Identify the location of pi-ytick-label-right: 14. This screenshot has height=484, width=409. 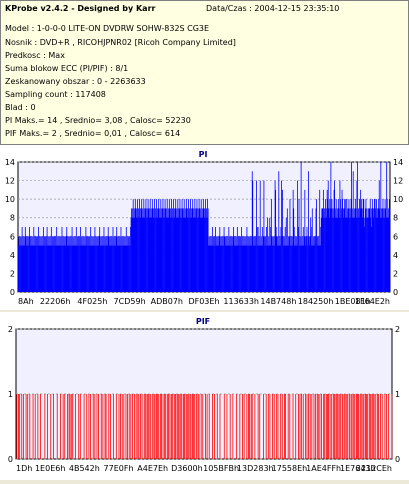
(398, 162).